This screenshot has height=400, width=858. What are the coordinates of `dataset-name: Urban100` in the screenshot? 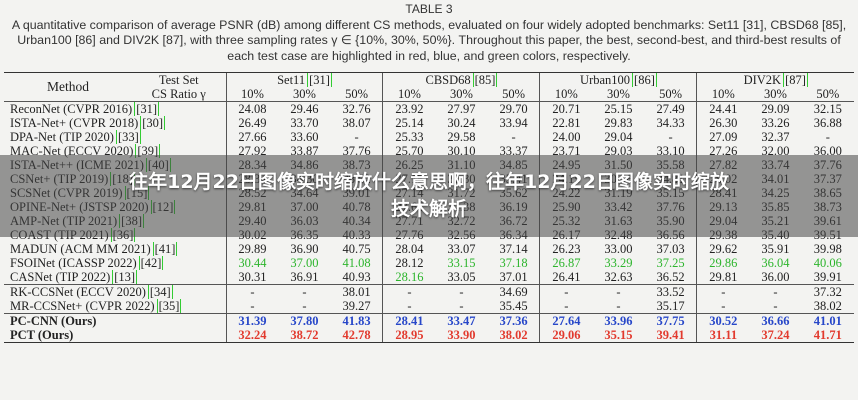 It's located at (605, 80).